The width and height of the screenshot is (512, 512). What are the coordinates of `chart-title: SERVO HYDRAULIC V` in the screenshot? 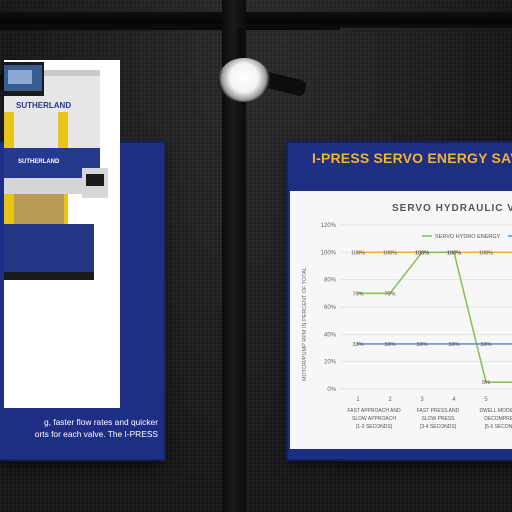 It's located at (452, 208).